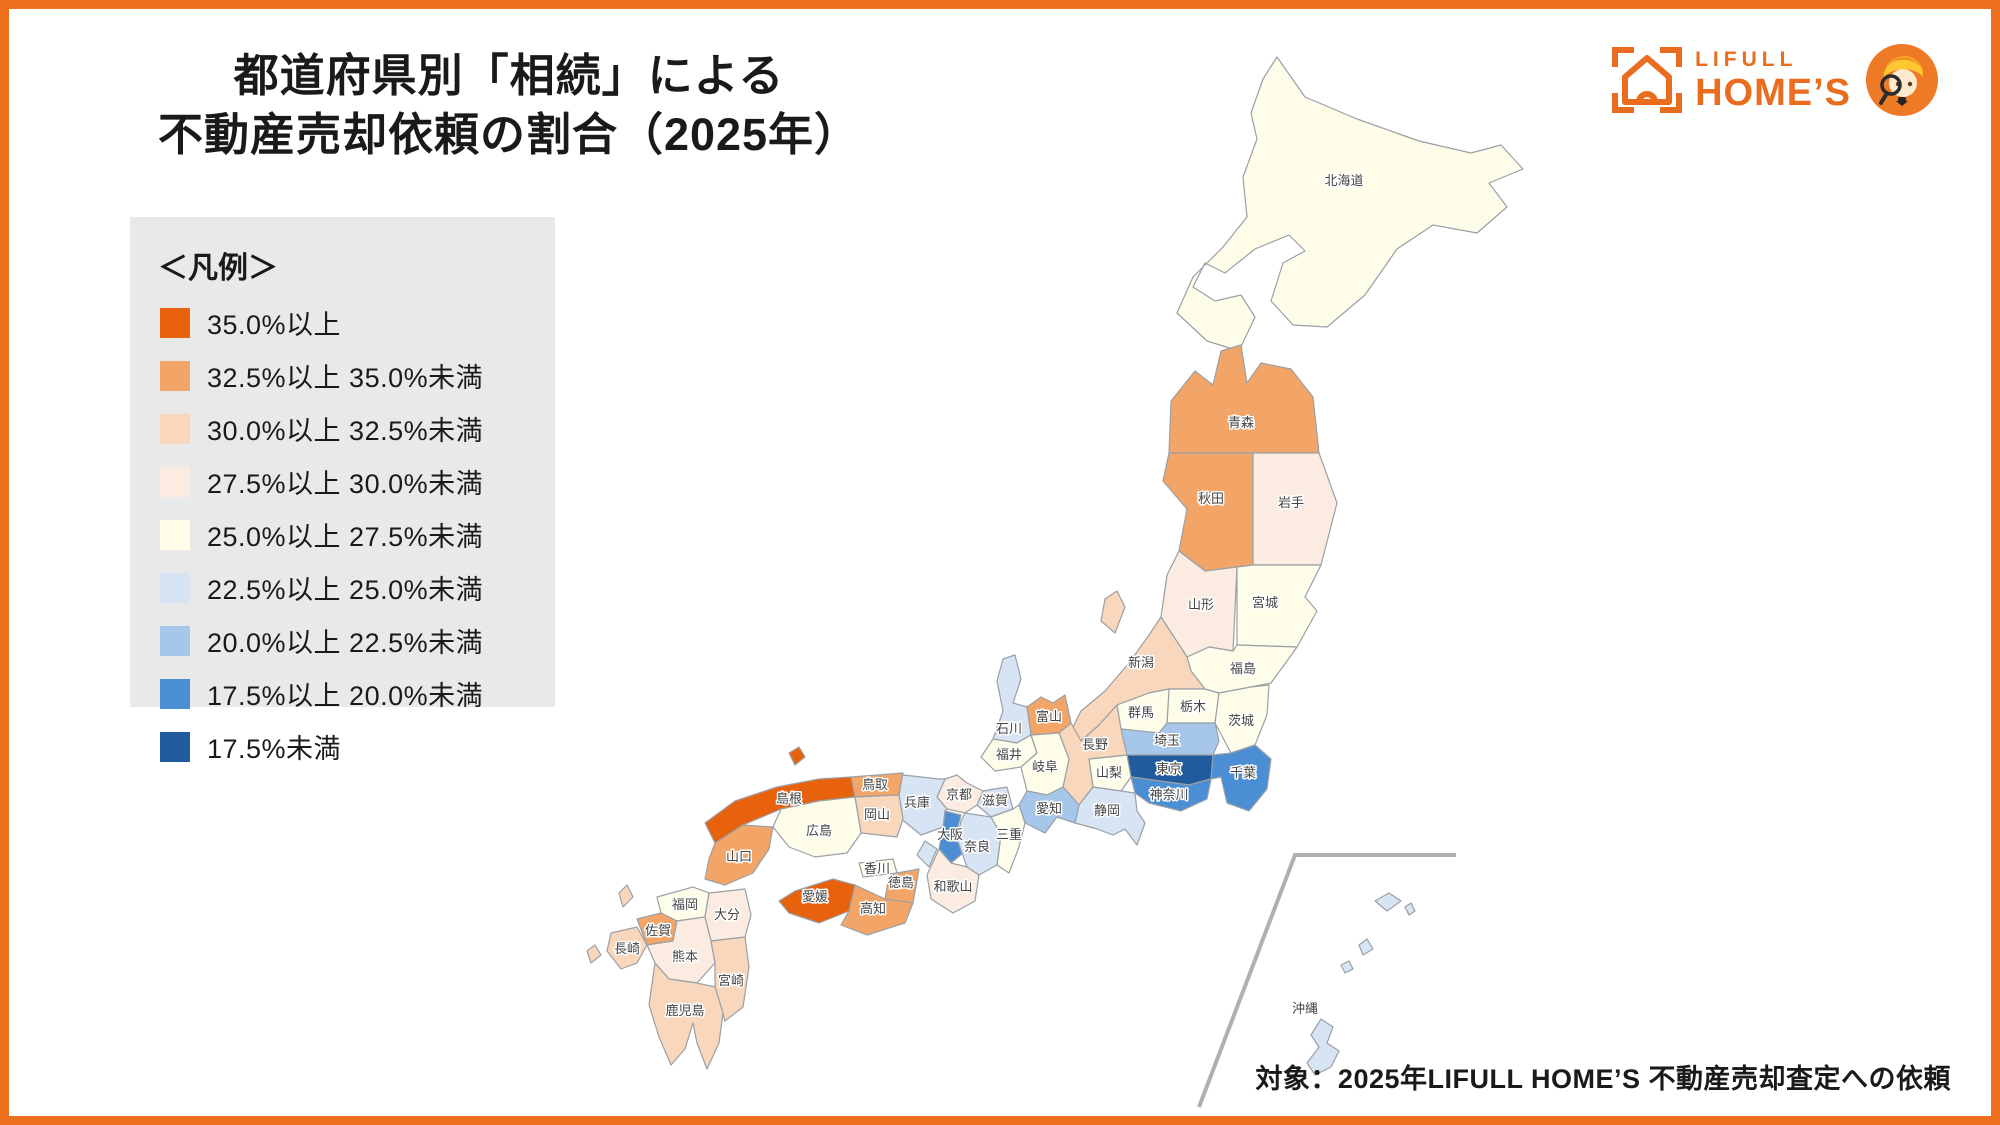 Image resolution: width=2000 pixels, height=1125 pixels. I want to click on legend-label: 30.0%以上 32.5%未満, so click(345, 431).